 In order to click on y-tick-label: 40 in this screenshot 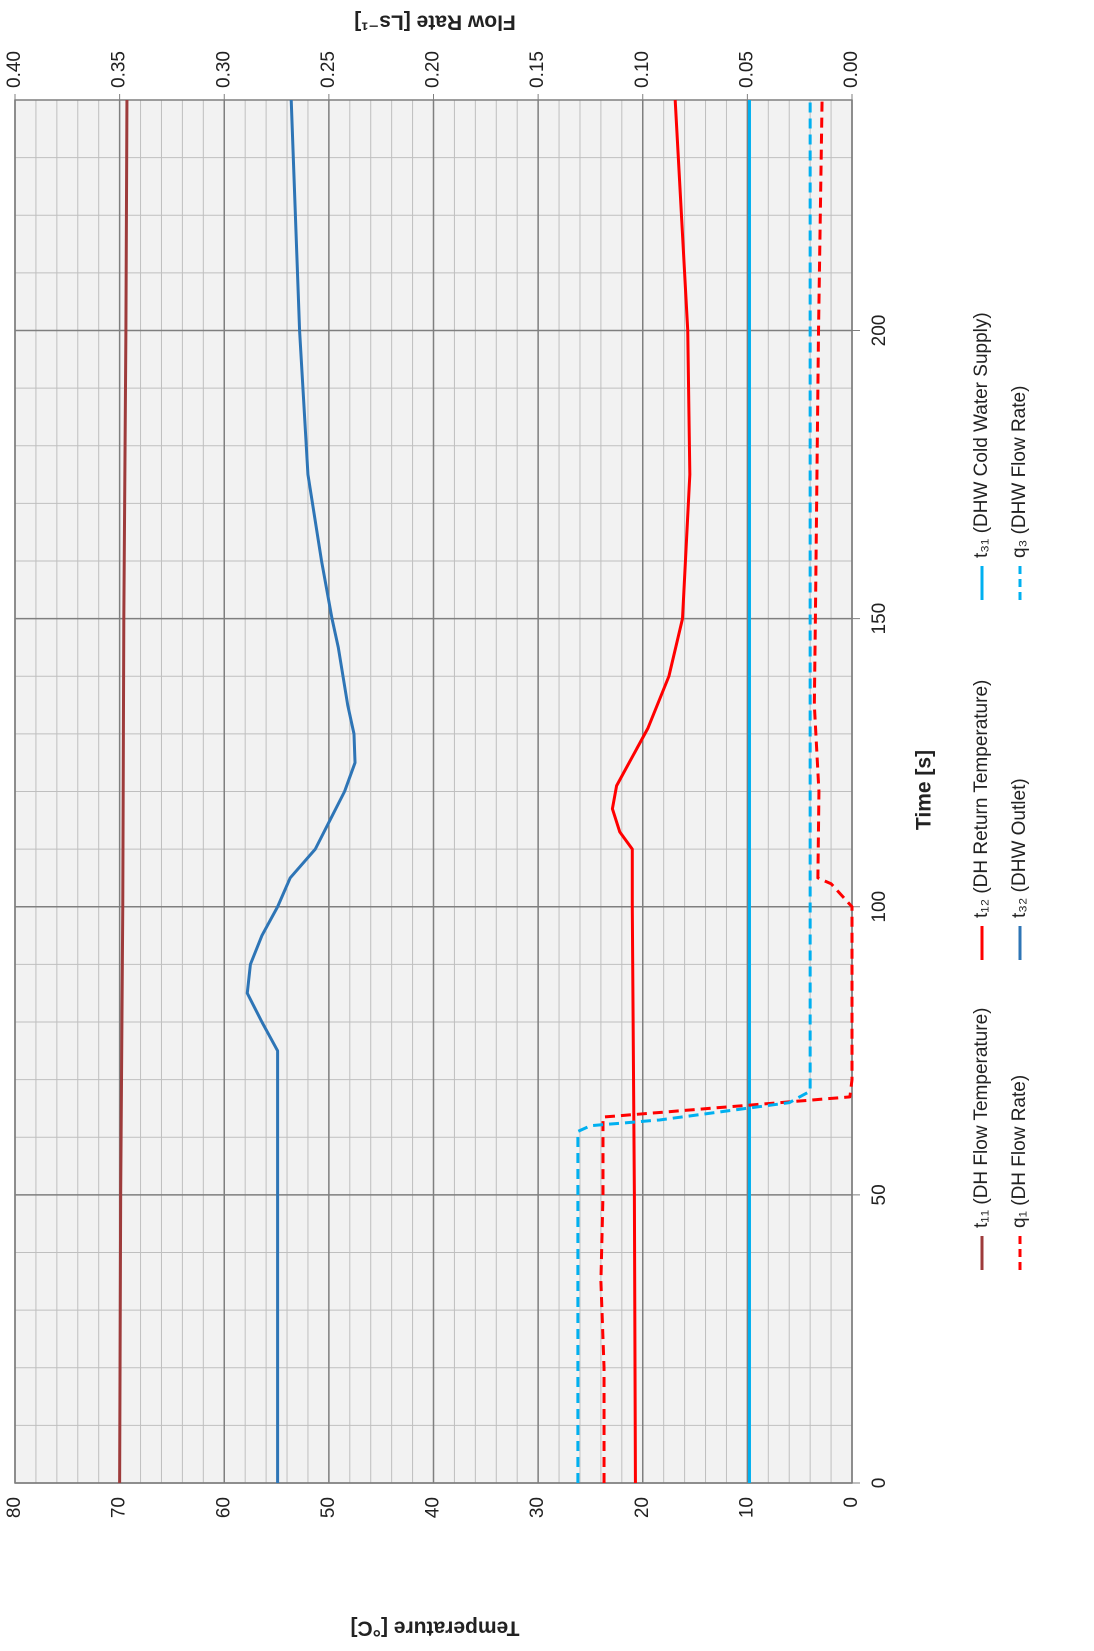, I will do `click(433, 1507)`.